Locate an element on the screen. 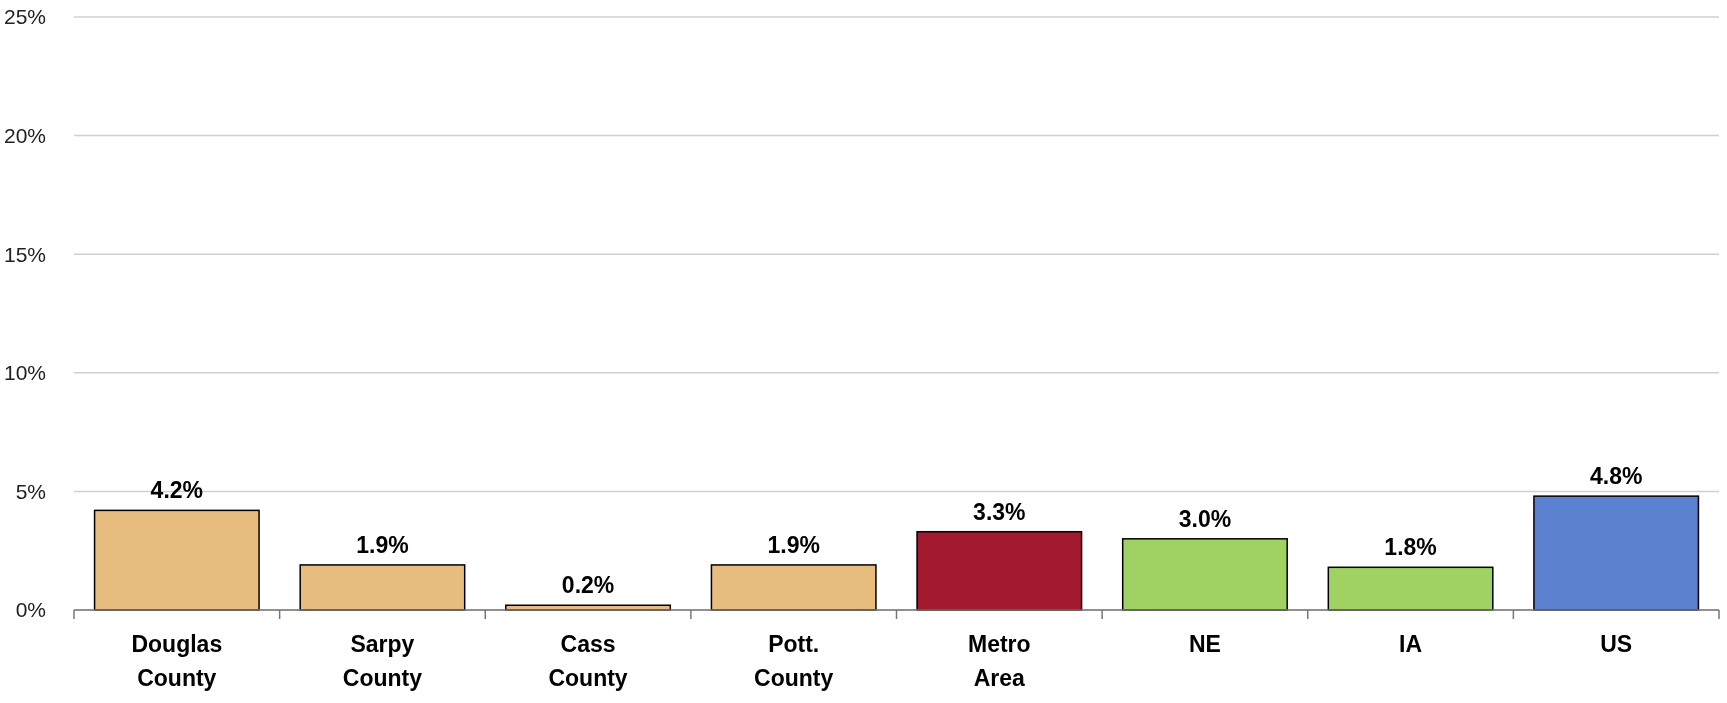 The image size is (1727, 703). x-tick-label: IA is located at coordinates (1411, 644).